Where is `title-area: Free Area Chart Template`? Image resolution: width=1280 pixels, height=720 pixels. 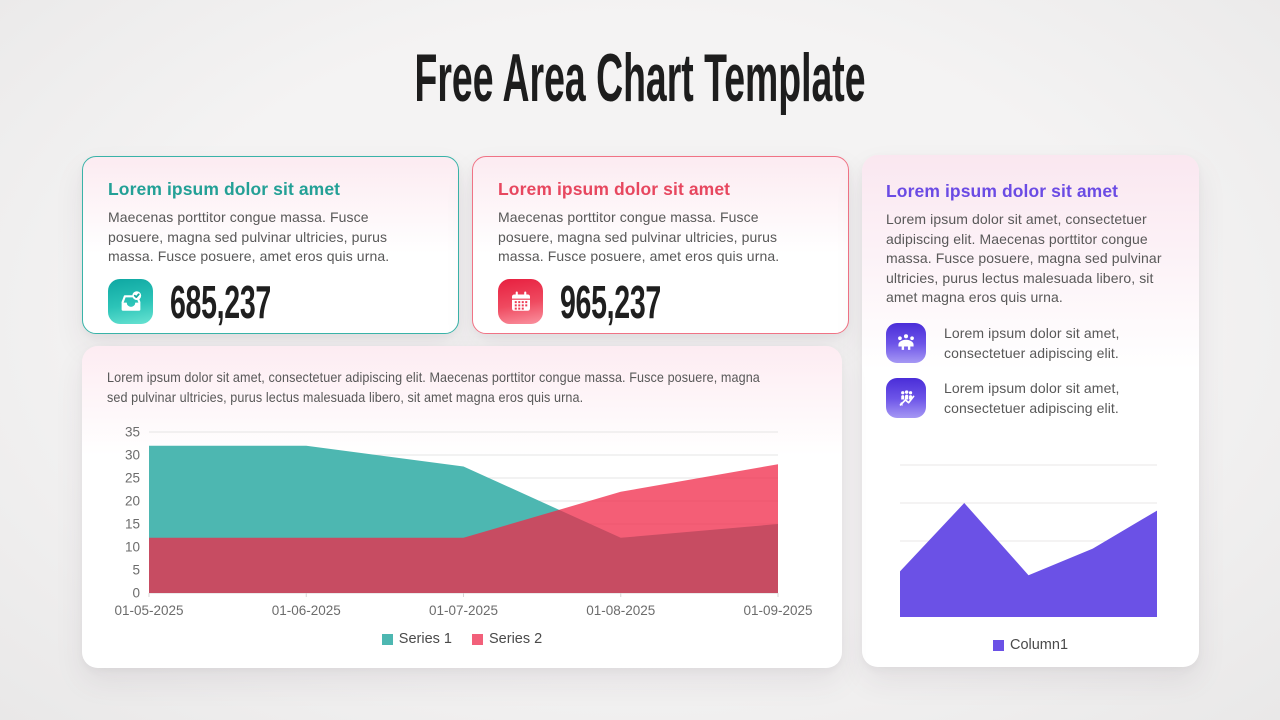
title-area: Free Area Chart Template is located at coordinates (640, 78).